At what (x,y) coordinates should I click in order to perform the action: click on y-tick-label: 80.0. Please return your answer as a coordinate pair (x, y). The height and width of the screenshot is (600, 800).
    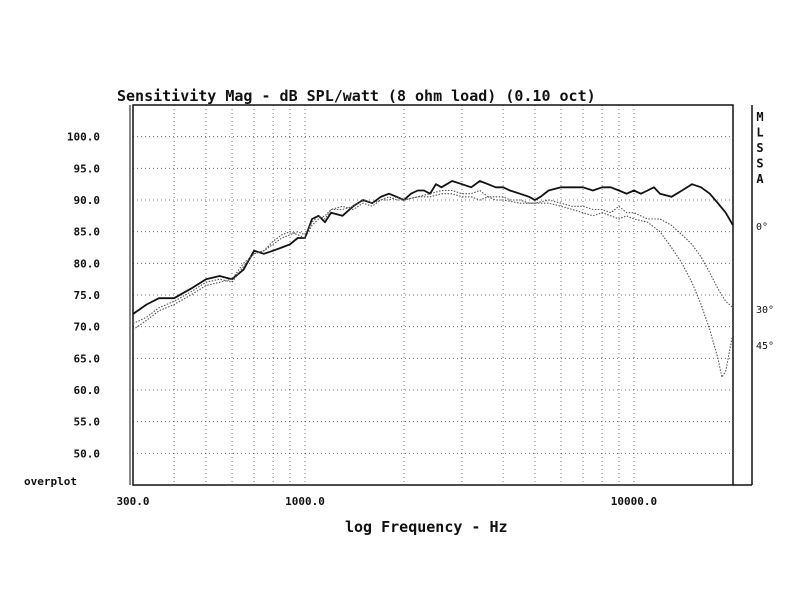
    Looking at the image, I should click on (87, 263).